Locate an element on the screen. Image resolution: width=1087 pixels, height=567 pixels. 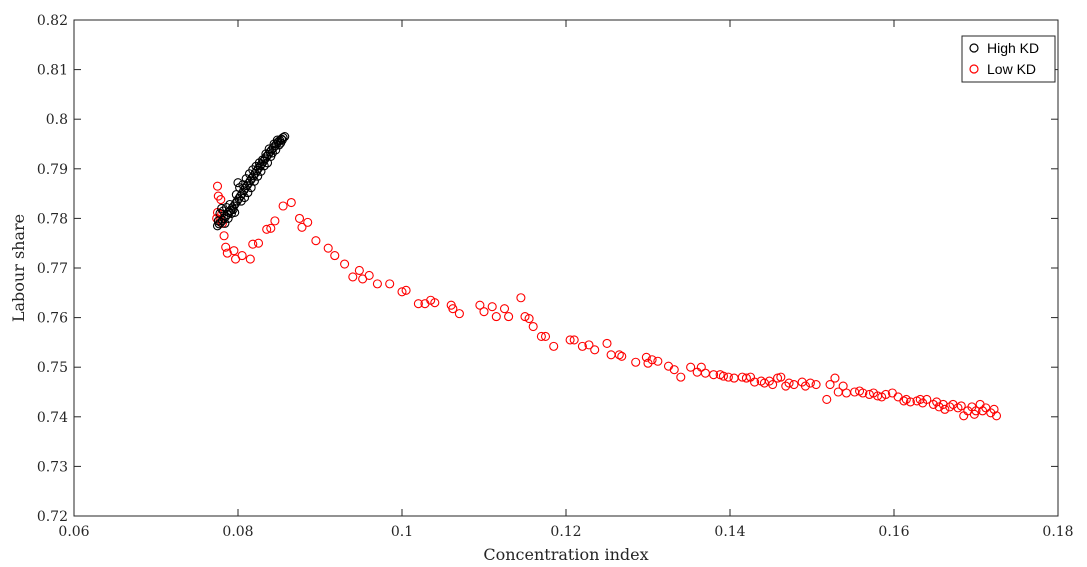
y-axis-label: Labour share is located at coordinates (18, 268).